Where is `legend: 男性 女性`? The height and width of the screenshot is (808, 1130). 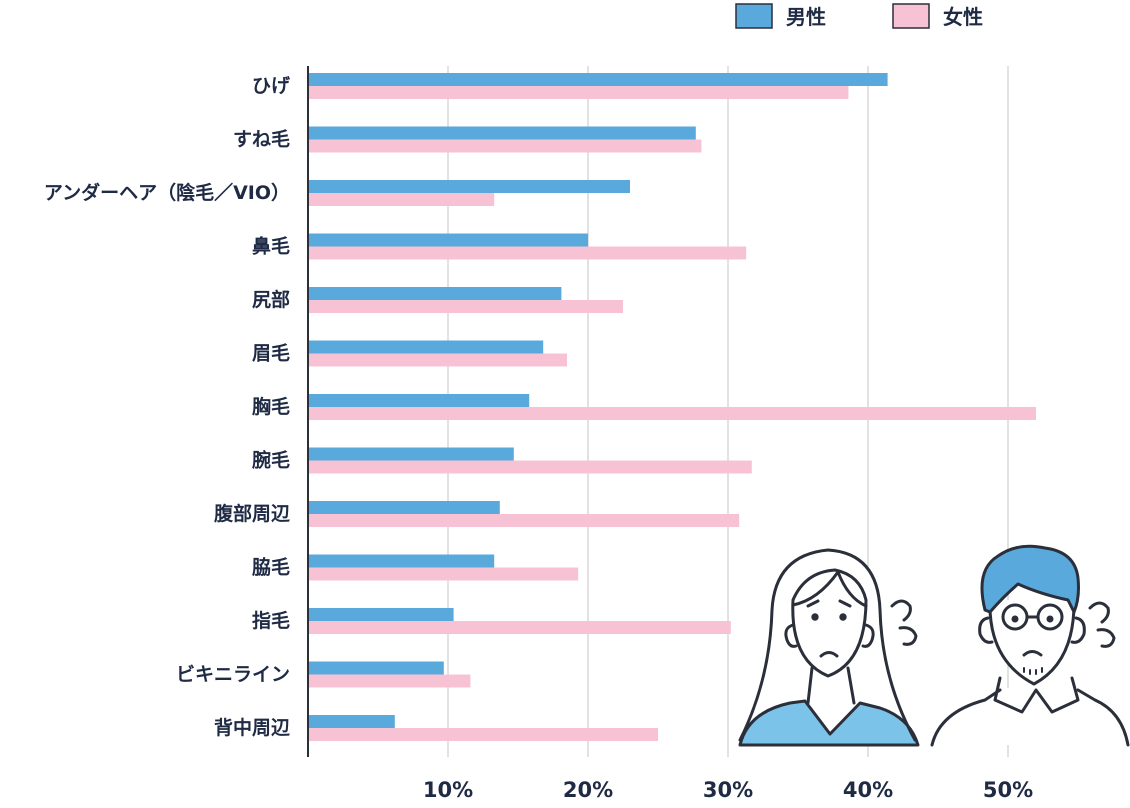 legend: 男性 女性 is located at coordinates (859, 16).